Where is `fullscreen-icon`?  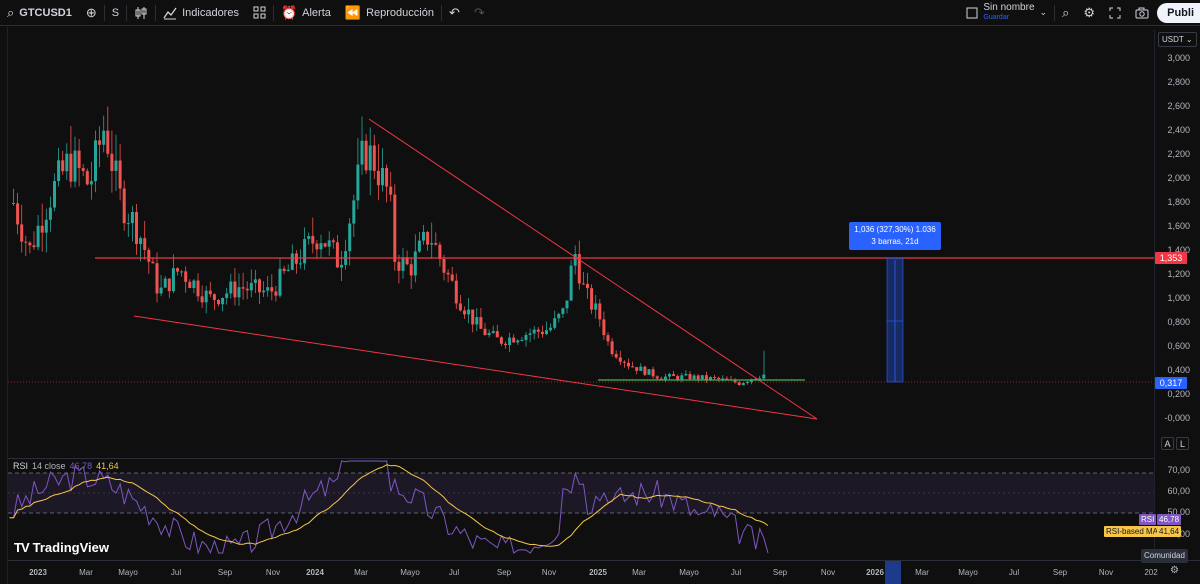
fullscreen-icon is located at coordinates (1115, 12).